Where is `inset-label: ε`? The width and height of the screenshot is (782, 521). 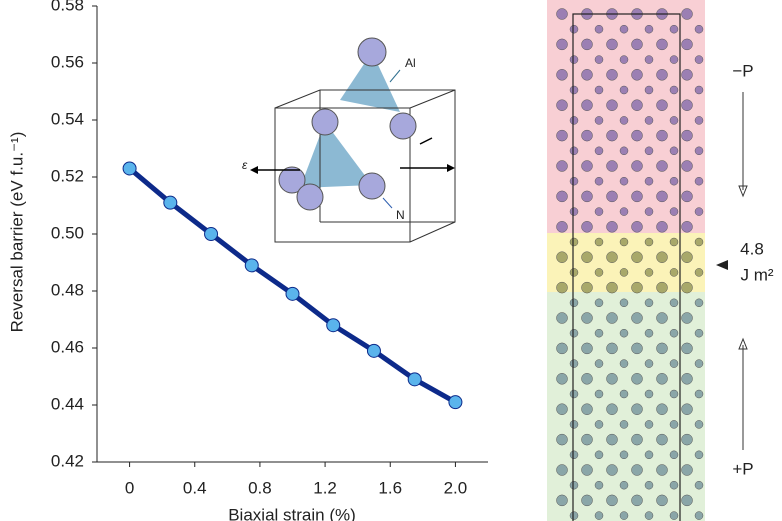 inset-label: ε is located at coordinates (245, 165).